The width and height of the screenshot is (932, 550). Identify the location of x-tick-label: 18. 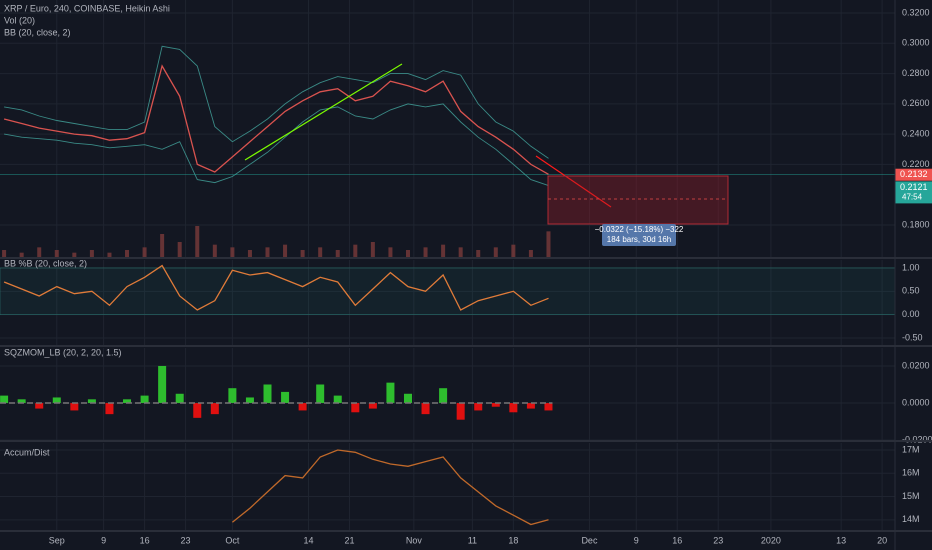
(513, 540).